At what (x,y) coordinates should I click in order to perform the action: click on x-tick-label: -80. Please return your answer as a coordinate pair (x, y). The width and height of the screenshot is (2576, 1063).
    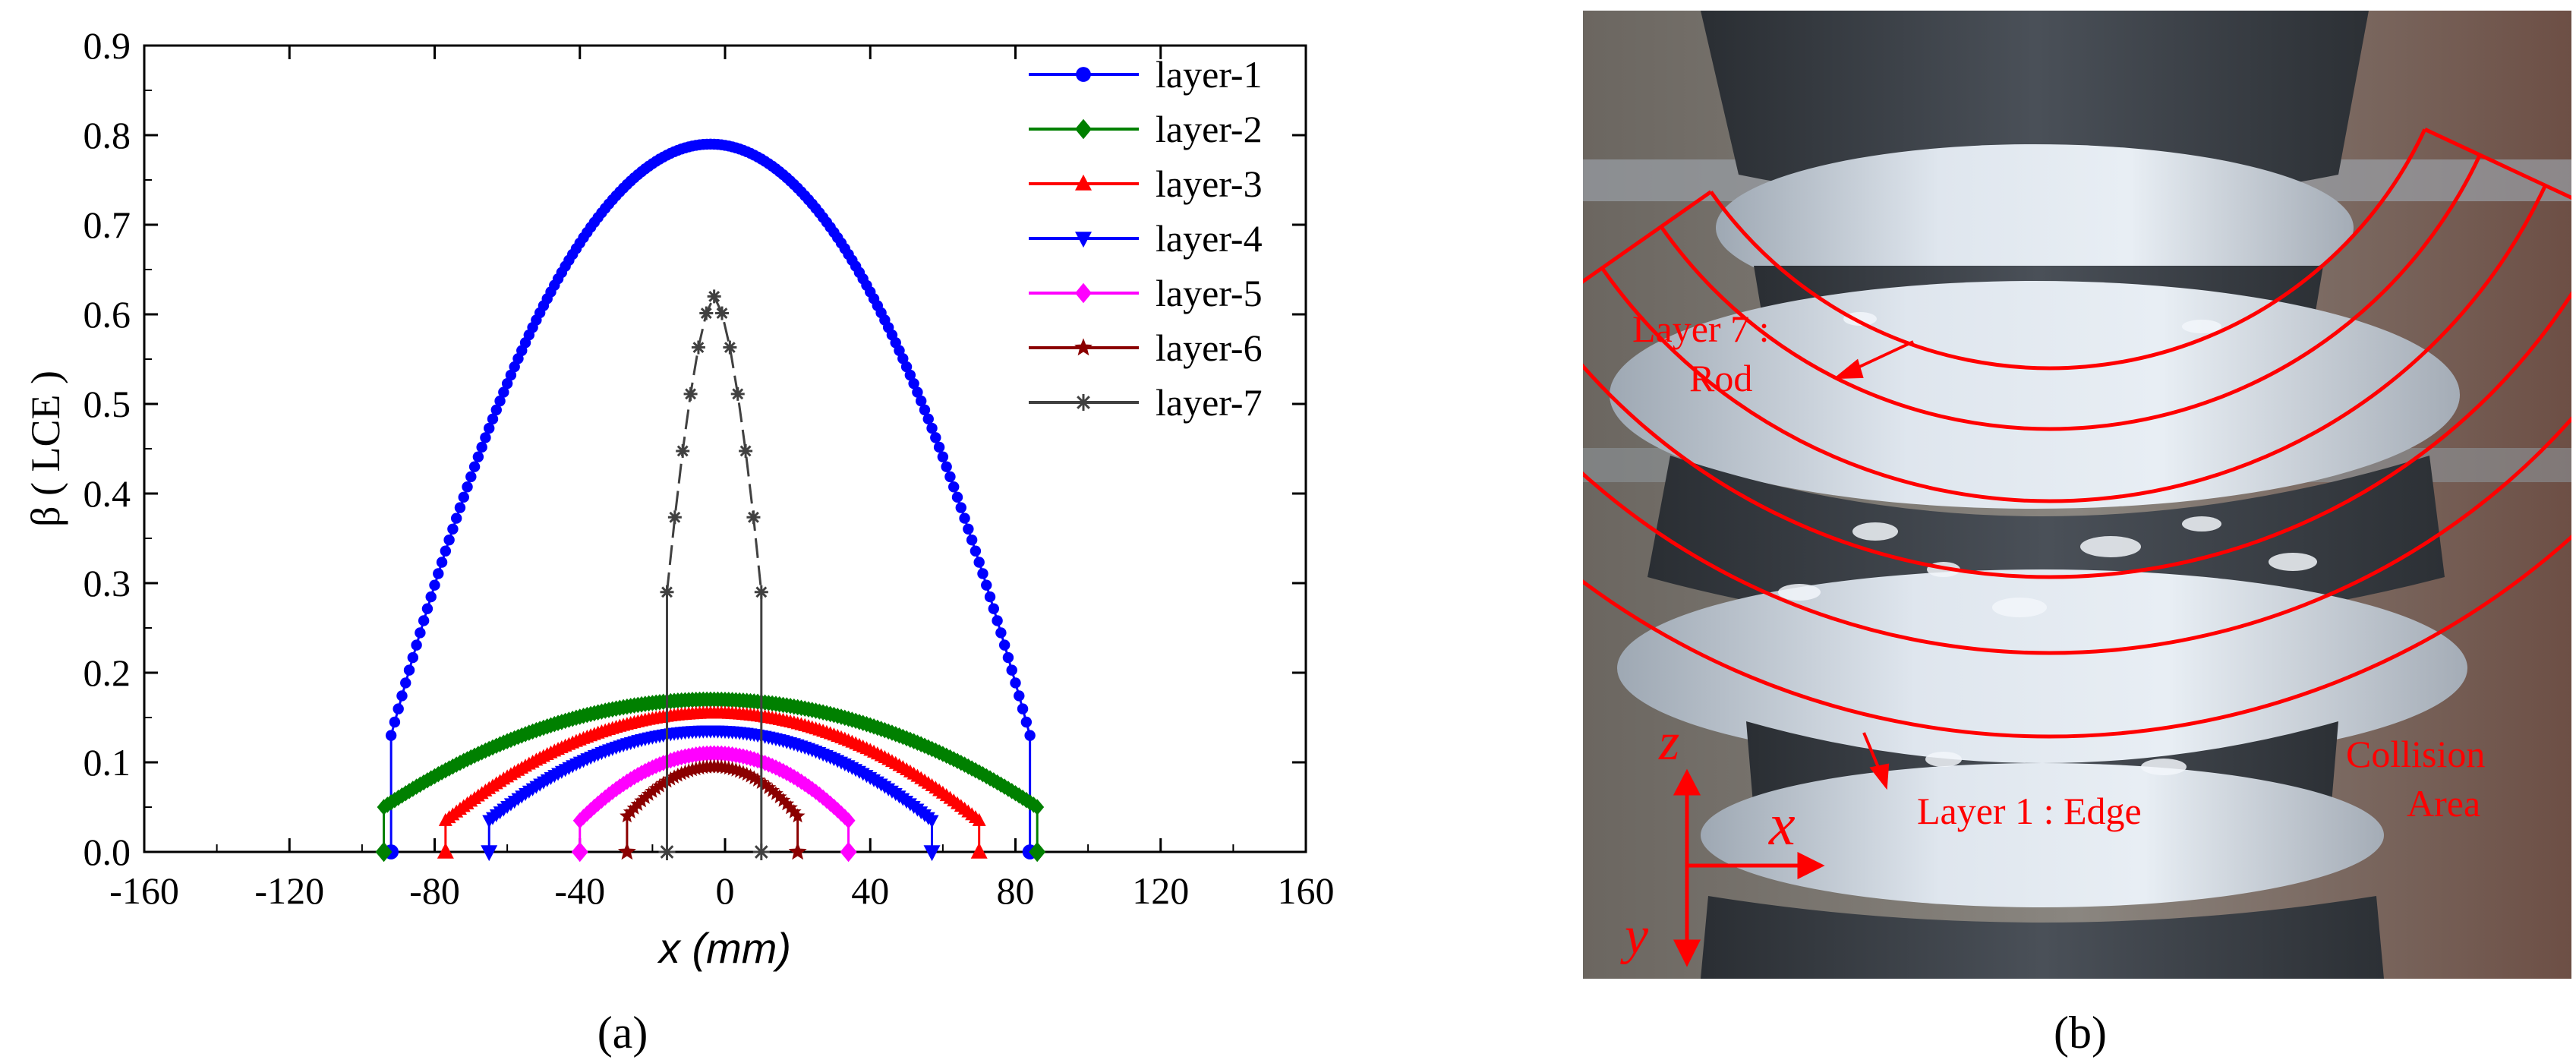
    Looking at the image, I should click on (434, 890).